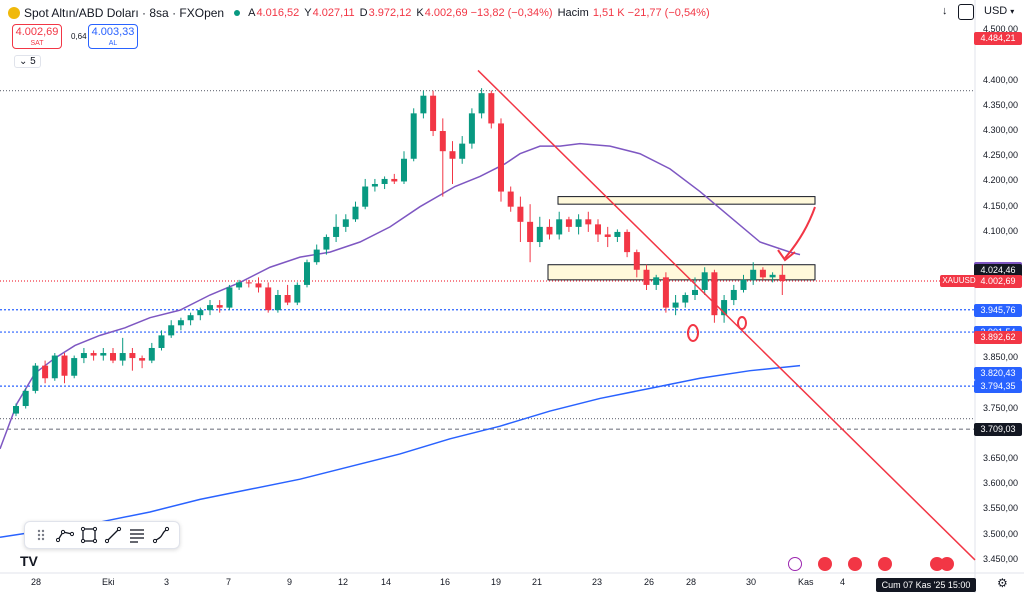  What do you see at coordinates (161, 535) in the screenshot?
I see `brush-icon` at bounding box center [161, 535].